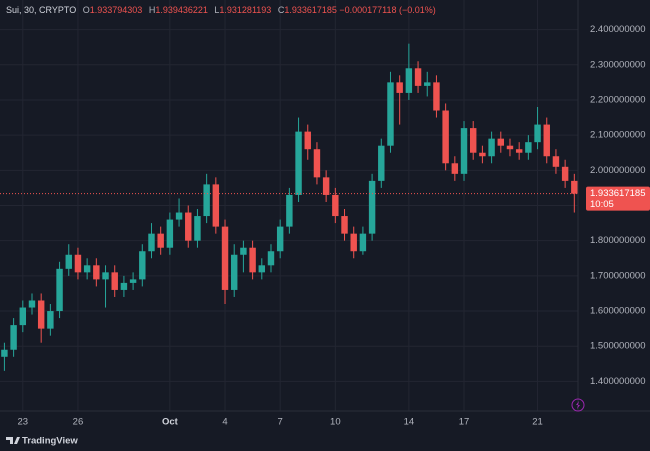 The height and width of the screenshot is (451, 650). What do you see at coordinates (387, 10) in the screenshot?
I see `change: −0.000177118 (−0.01%)` at bounding box center [387, 10].